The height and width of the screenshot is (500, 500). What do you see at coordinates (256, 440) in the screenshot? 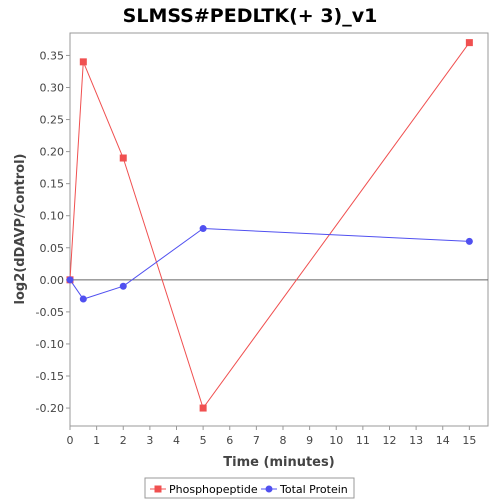
I see `x-tick-label: 7` at bounding box center [256, 440].